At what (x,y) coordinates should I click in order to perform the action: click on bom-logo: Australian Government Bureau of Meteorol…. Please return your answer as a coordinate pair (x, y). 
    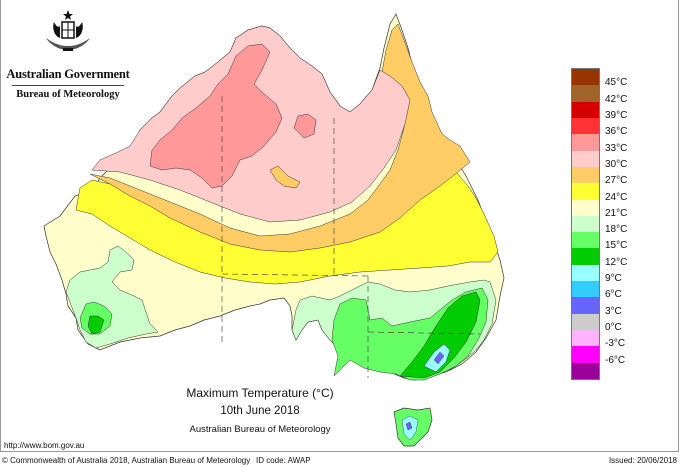
    Looking at the image, I should click on (68, 54).